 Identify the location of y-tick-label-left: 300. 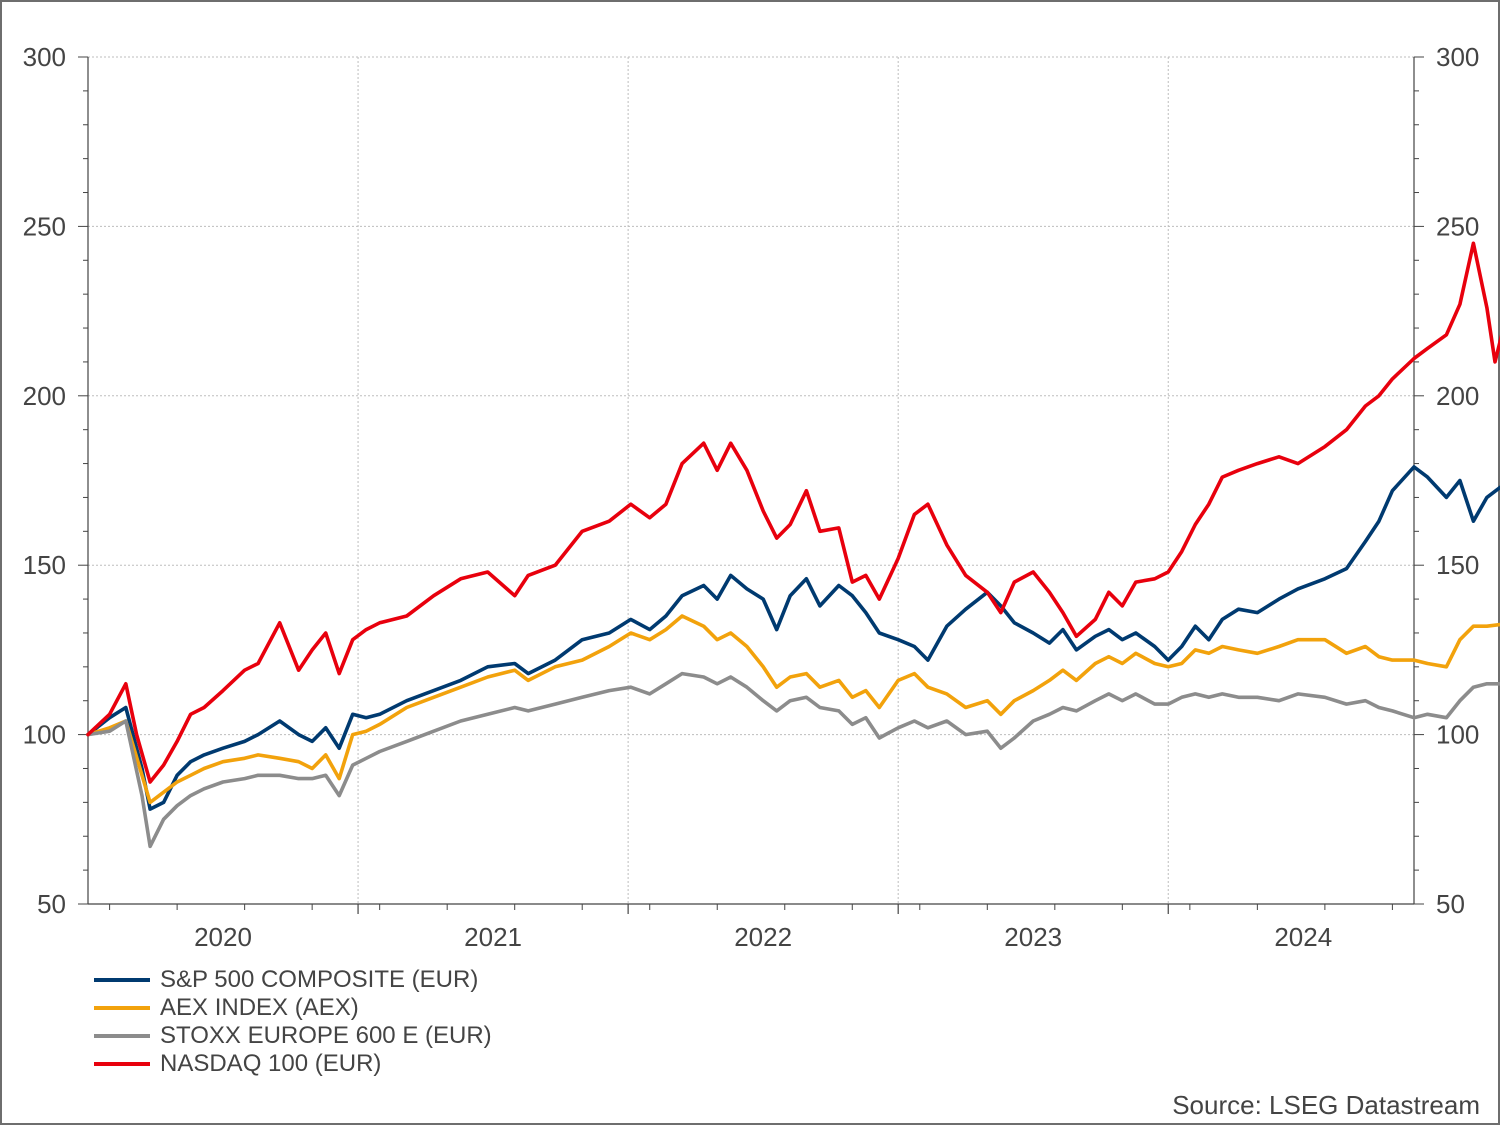
(44, 57).